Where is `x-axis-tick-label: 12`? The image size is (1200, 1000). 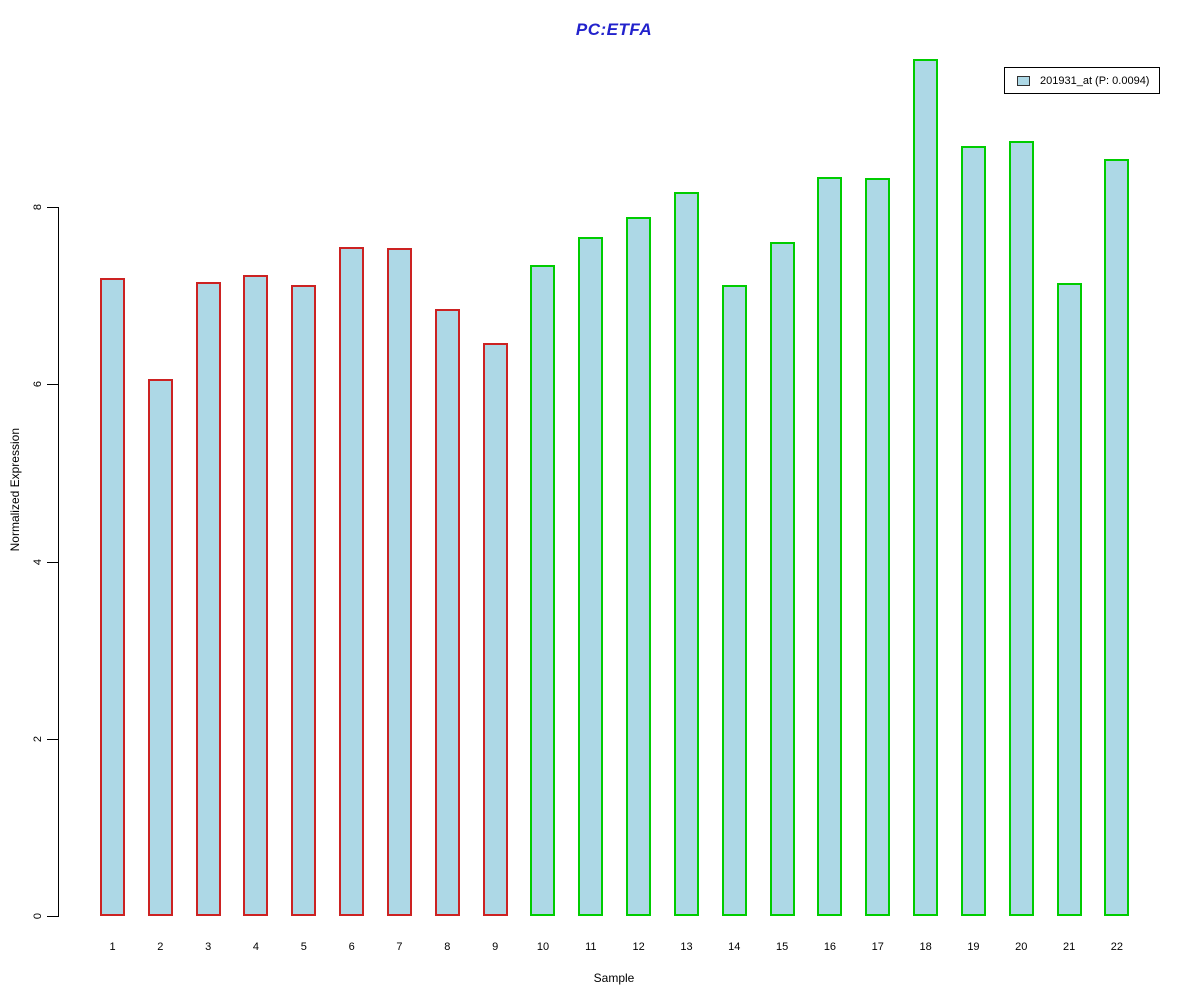 x-axis-tick-label: 12 is located at coordinates (638, 947).